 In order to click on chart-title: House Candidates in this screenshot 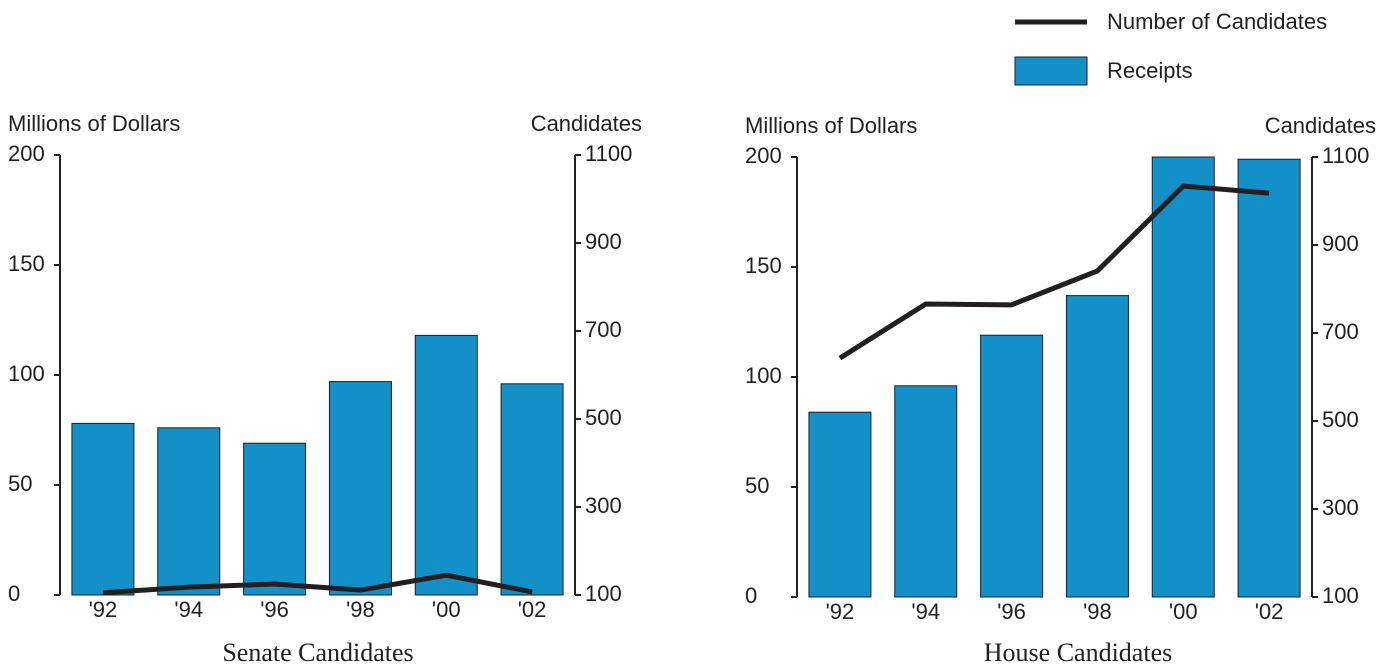, I will do `click(1078, 652)`.